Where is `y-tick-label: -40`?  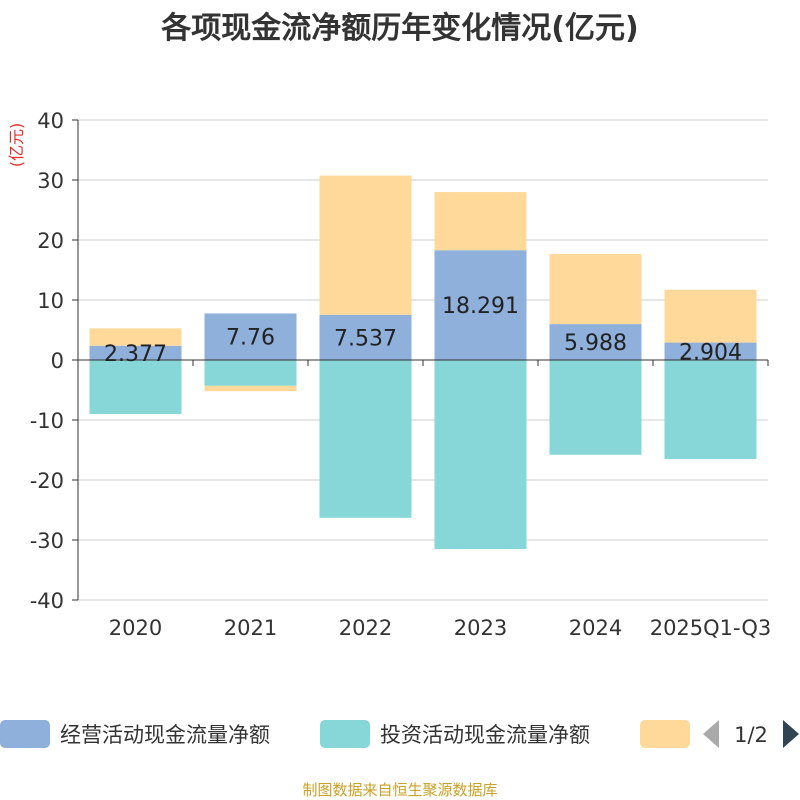
y-tick-label: -40 is located at coordinates (47, 601).